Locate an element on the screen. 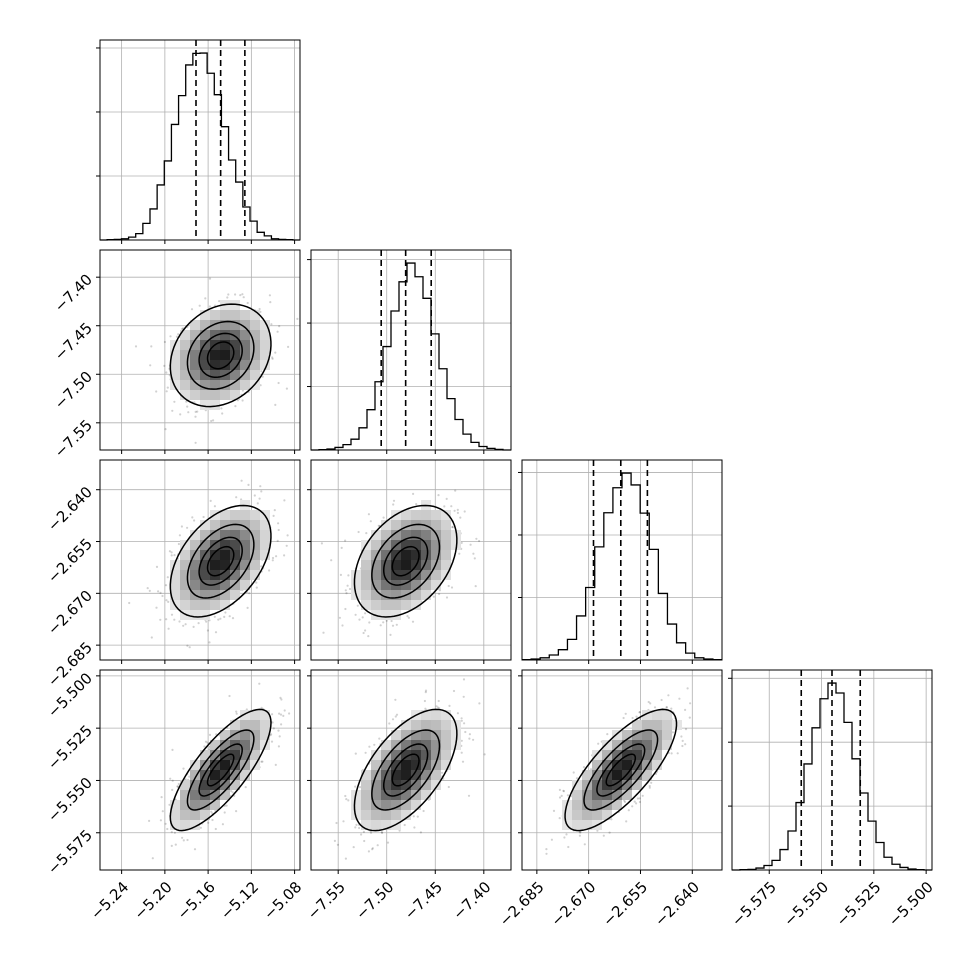  y-tick-label: −2.670 is located at coordinates (70, 613).